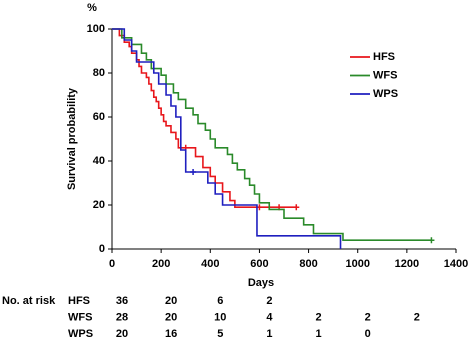  I want to click on risk-row-label: WPS, so click(80, 333).